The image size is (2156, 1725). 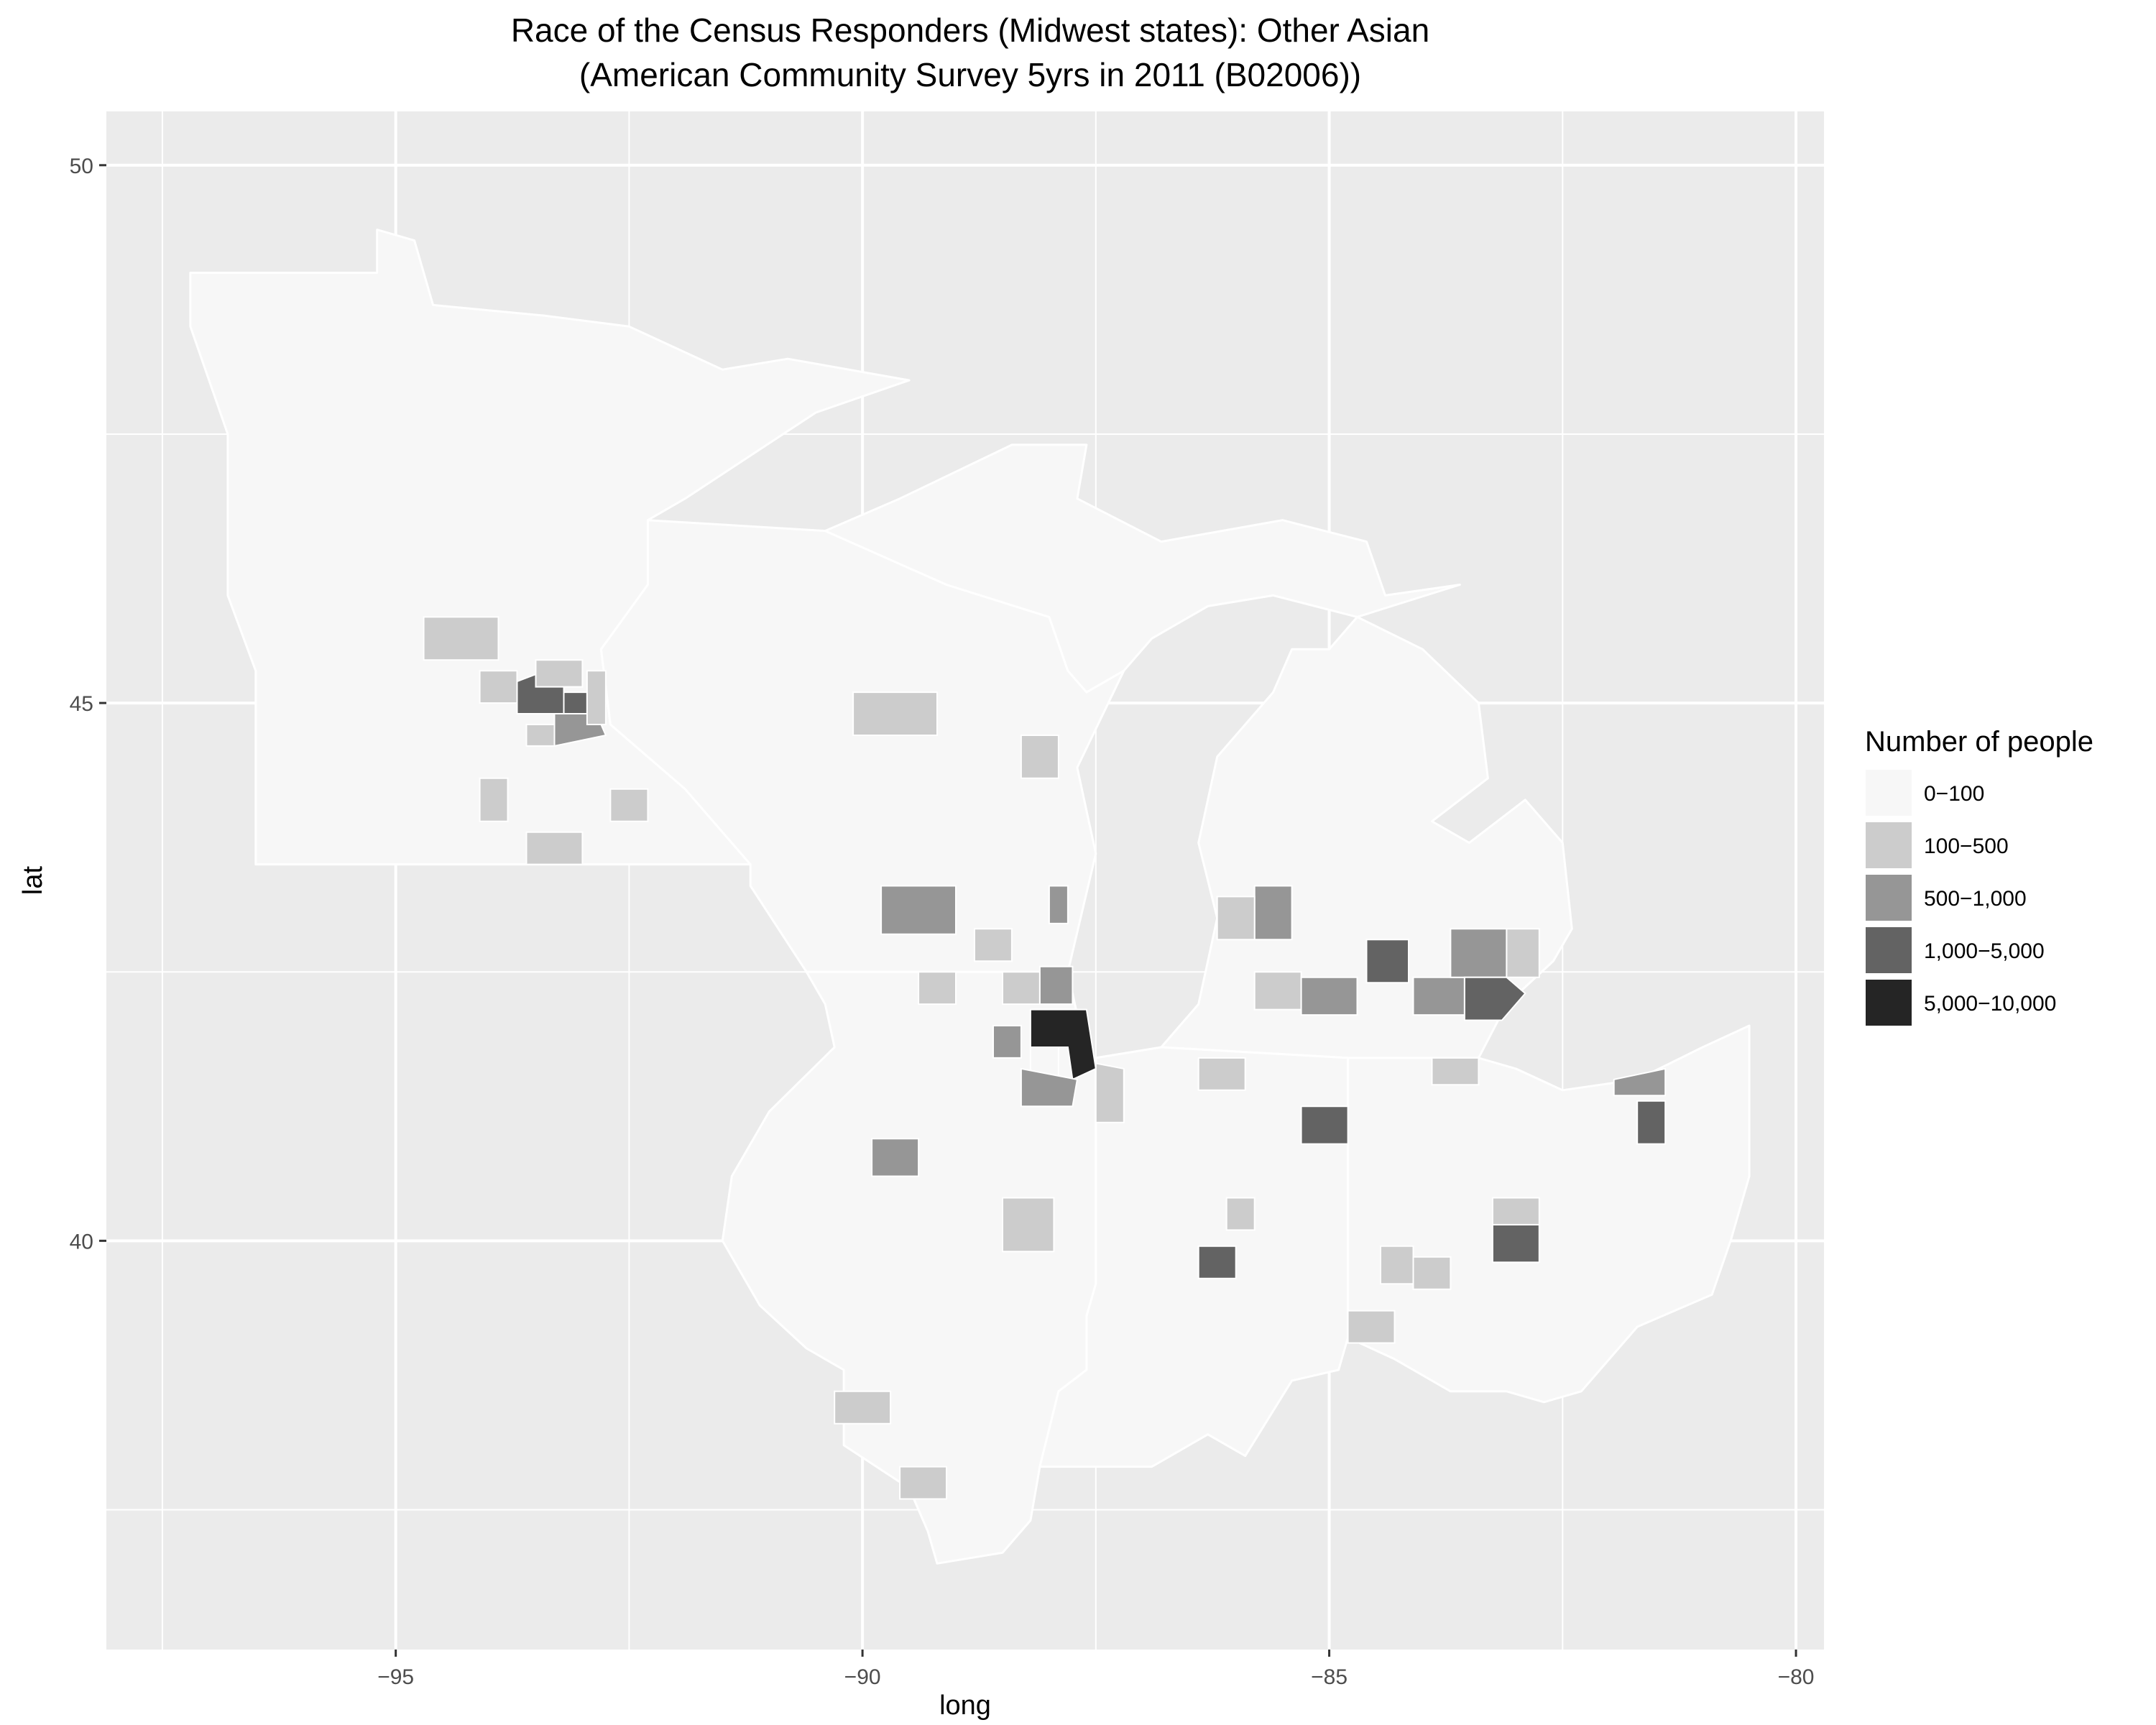 I want to click on county-jackson-il, so click(x=923, y=1483).